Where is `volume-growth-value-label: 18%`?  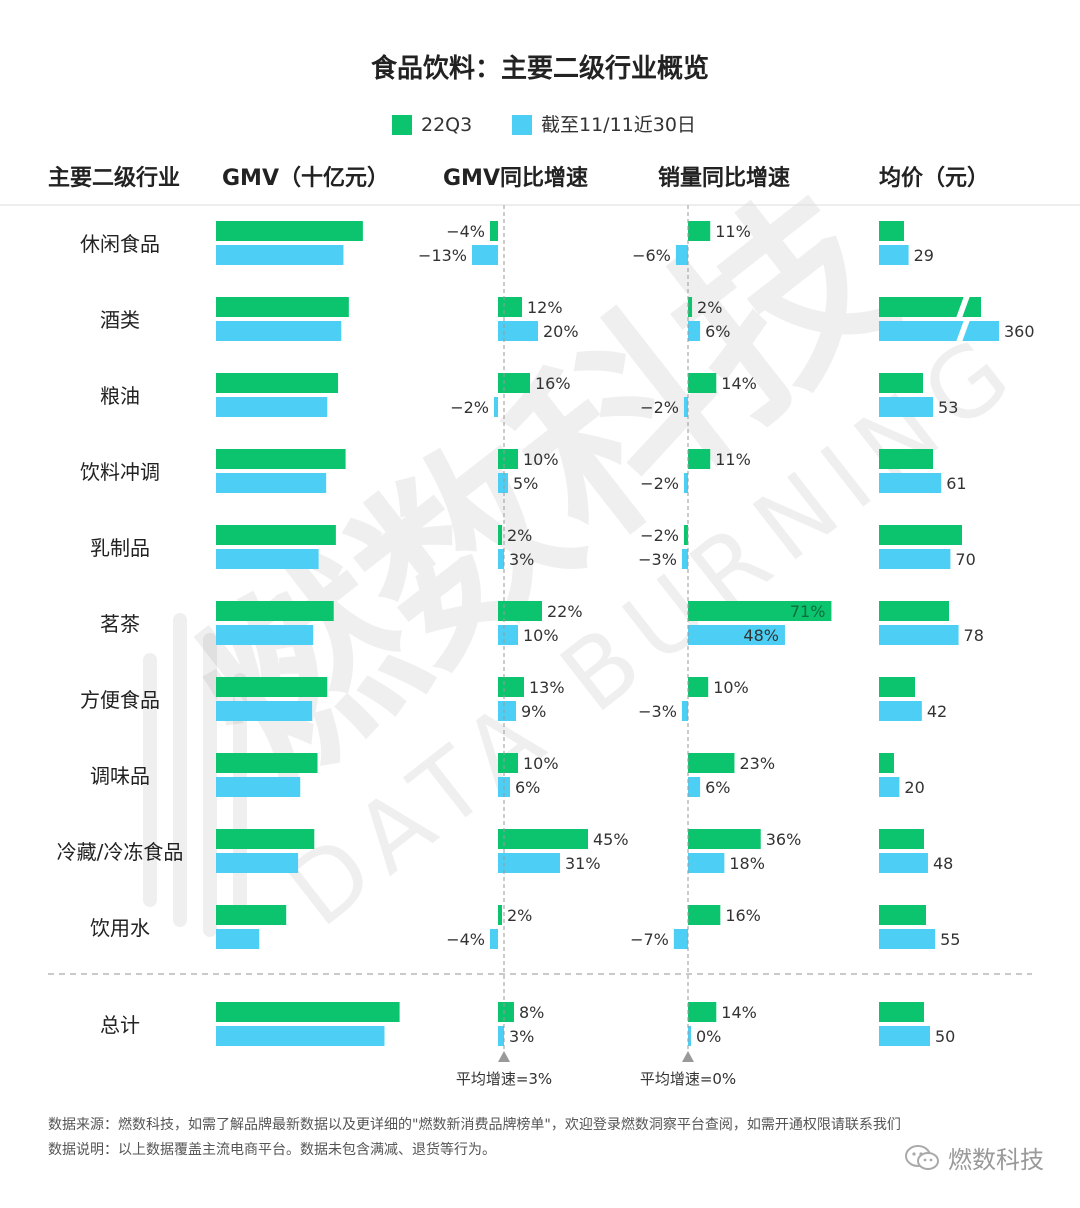 volume-growth-value-label: 18% is located at coordinates (747, 863).